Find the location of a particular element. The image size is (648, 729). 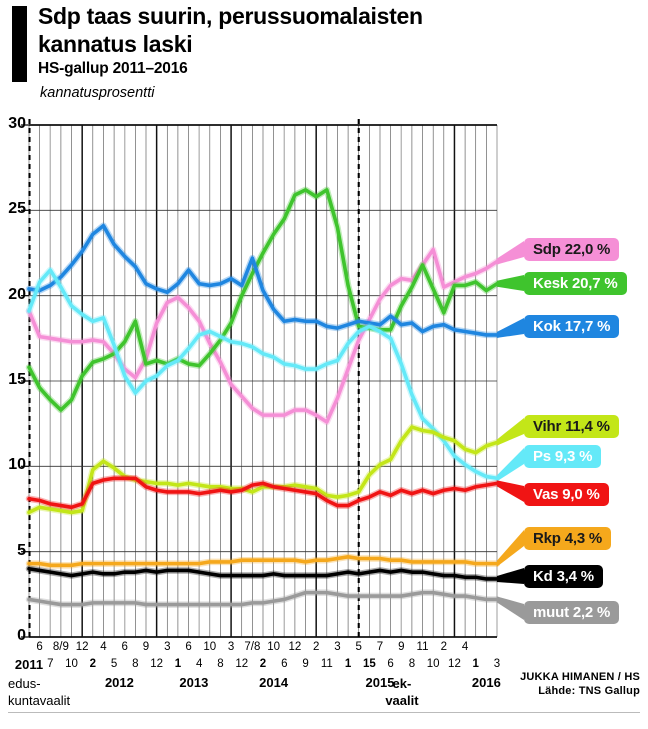

credit-author: JUKKA HIMANEN / HS is located at coordinates (580, 677).